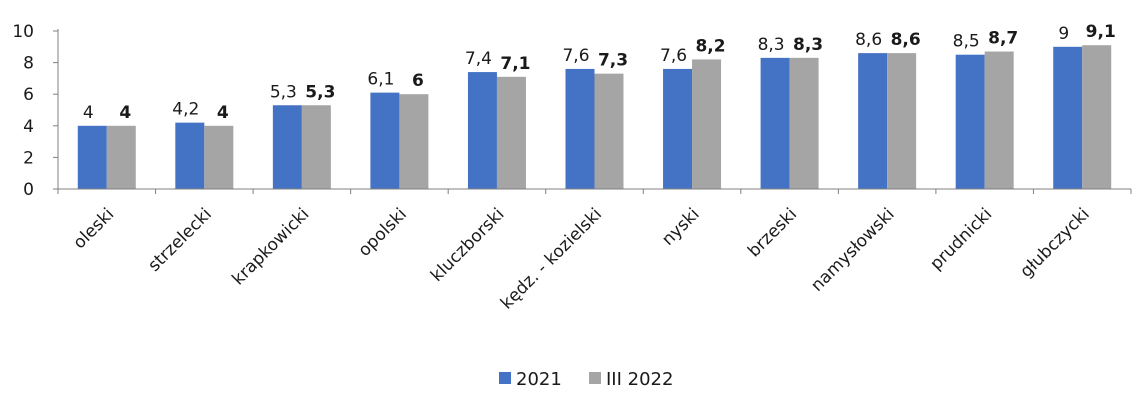  I want to click on legend-label: III 2022, so click(639, 379).